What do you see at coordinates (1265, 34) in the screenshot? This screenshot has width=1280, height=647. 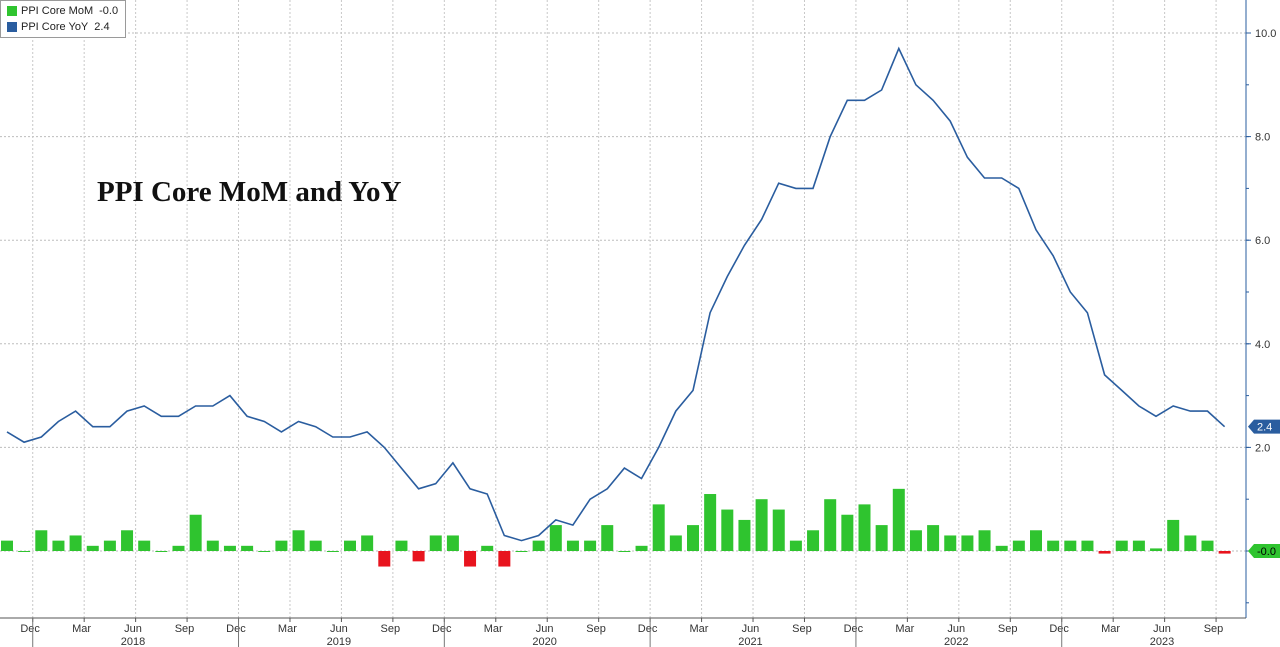 I see `y-tick-label: 10.0` at bounding box center [1265, 34].